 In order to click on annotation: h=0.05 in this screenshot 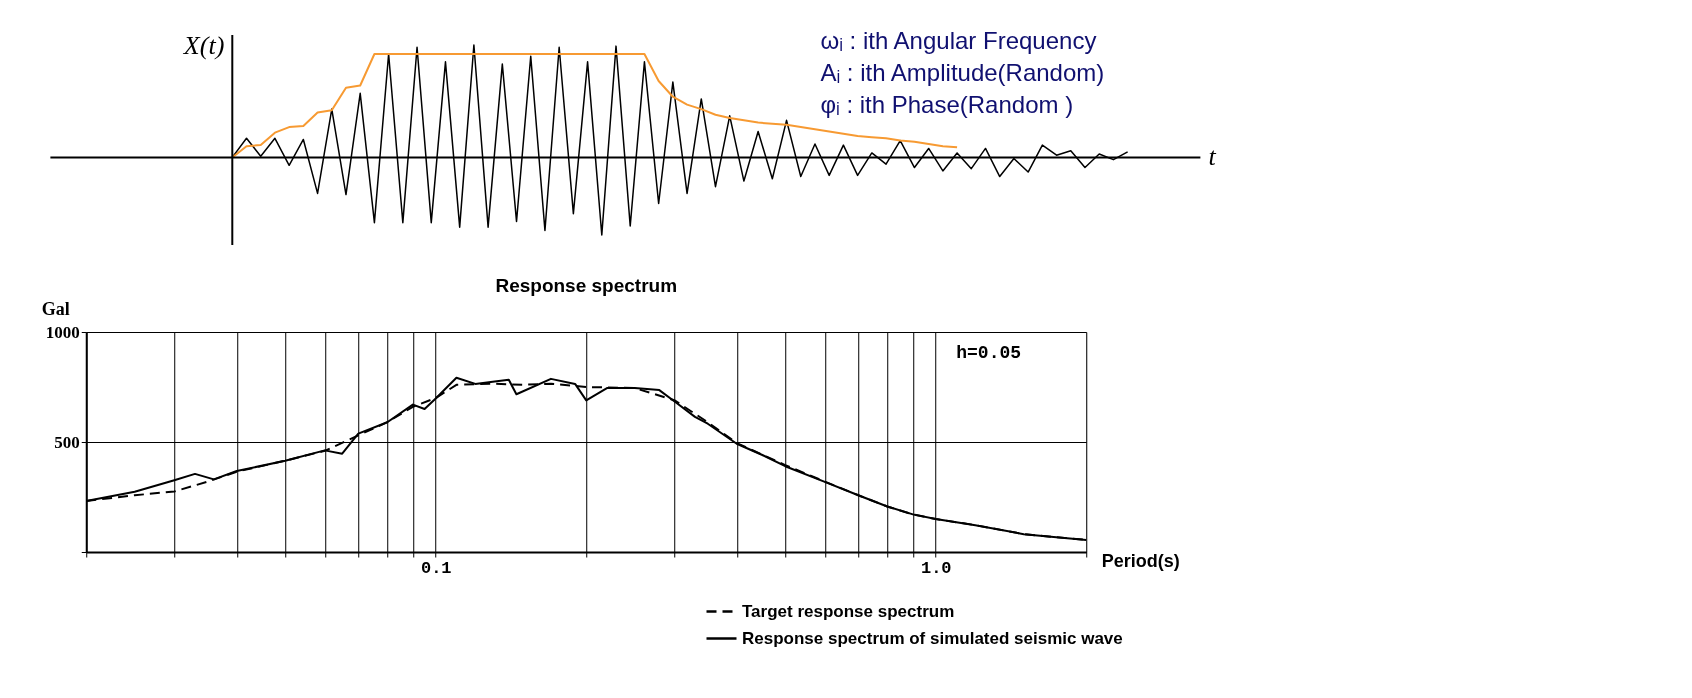, I will do `click(989, 353)`.